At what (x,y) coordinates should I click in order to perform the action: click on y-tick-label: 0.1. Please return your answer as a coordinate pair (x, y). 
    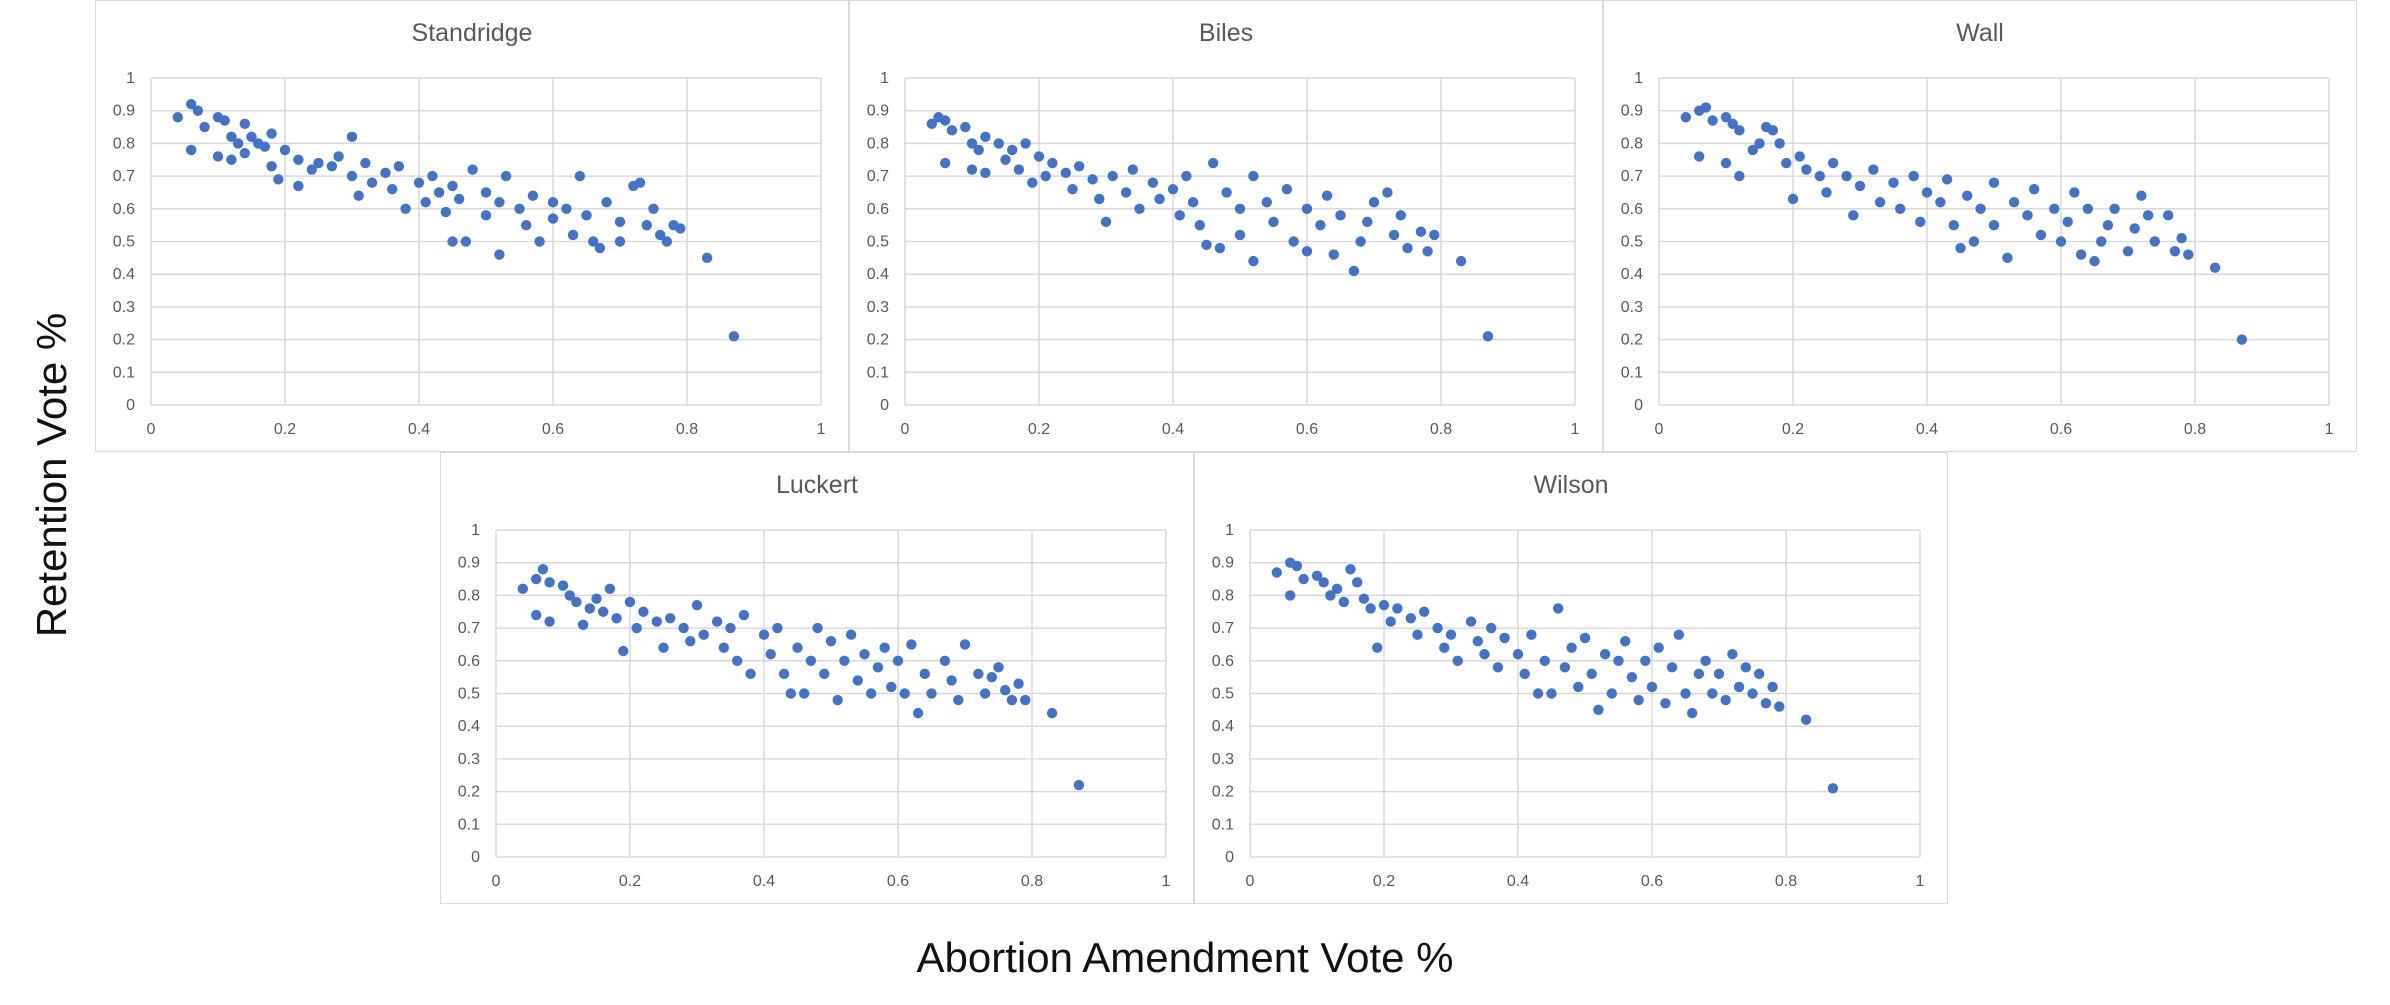
    Looking at the image, I should click on (1223, 824).